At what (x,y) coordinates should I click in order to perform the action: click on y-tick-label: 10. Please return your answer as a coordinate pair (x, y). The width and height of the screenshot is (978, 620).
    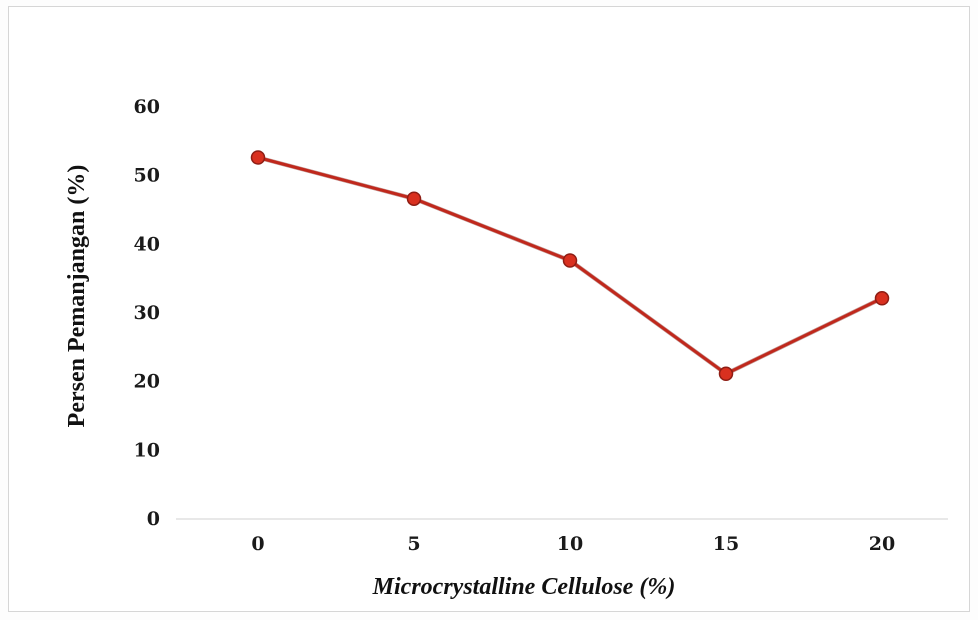
    Looking at the image, I should click on (147, 450).